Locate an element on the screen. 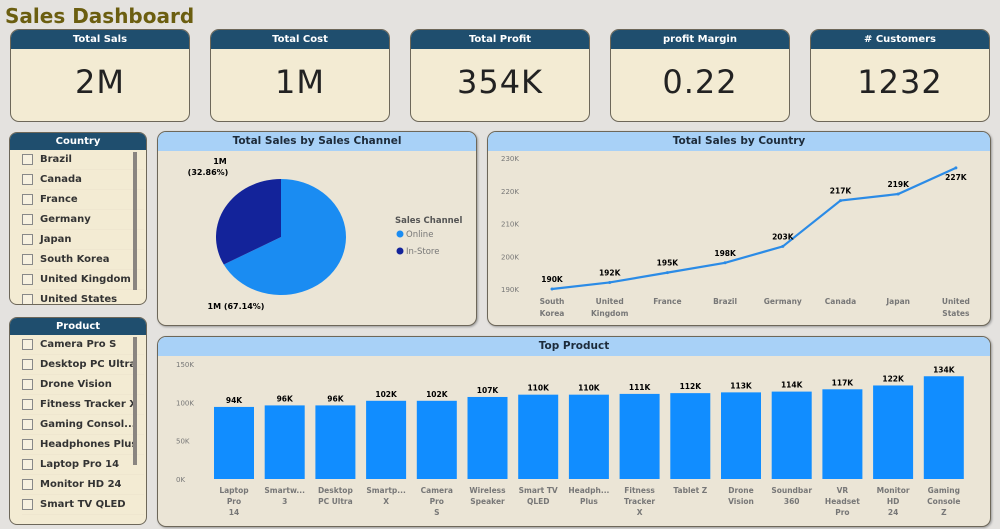 The image size is (1000, 529). pie-label-online: 1M (67.14%) is located at coordinates (236, 306).